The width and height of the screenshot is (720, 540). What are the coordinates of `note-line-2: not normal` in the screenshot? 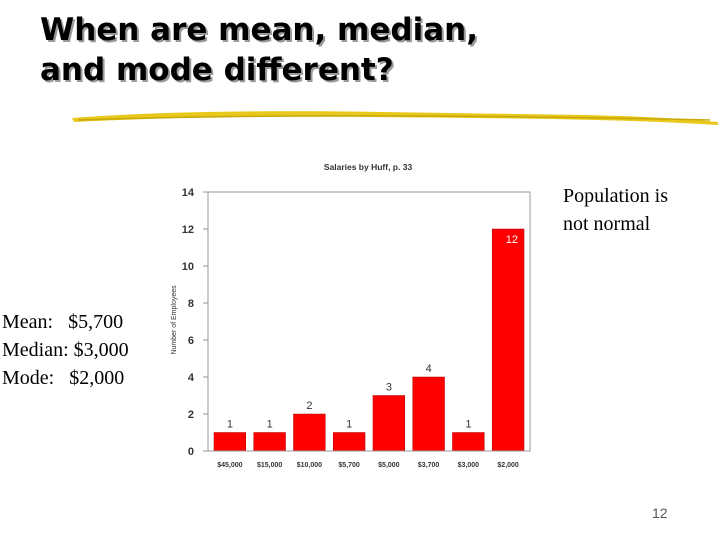 It's located at (607, 224).